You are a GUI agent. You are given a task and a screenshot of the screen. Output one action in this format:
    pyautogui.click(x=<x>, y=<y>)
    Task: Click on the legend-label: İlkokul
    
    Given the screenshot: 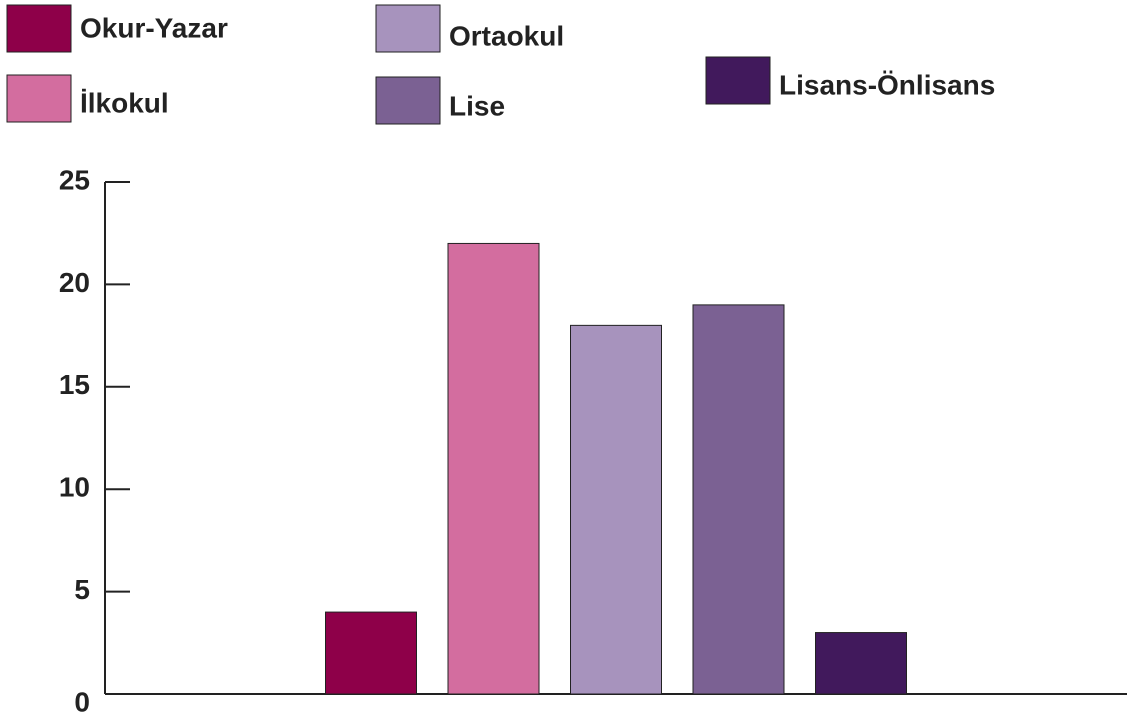 What is the action you would take?
    pyautogui.click(x=124, y=102)
    